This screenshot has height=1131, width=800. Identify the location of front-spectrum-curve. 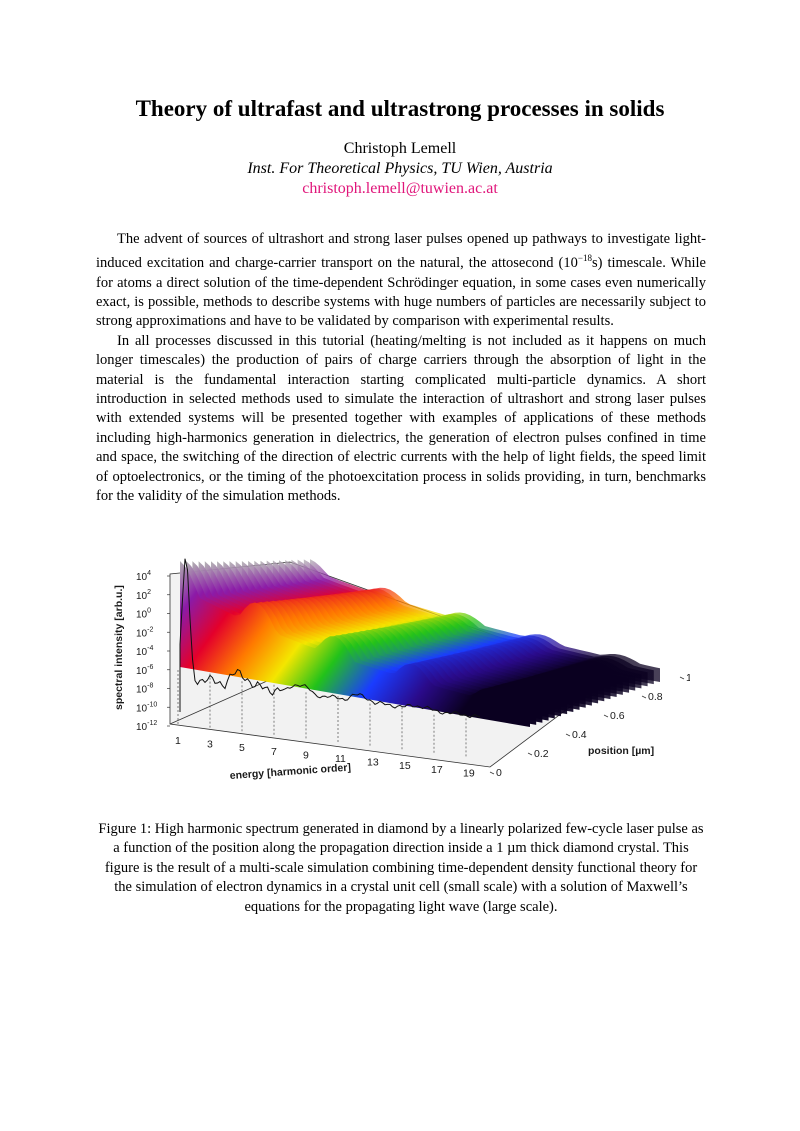
(330, 638).